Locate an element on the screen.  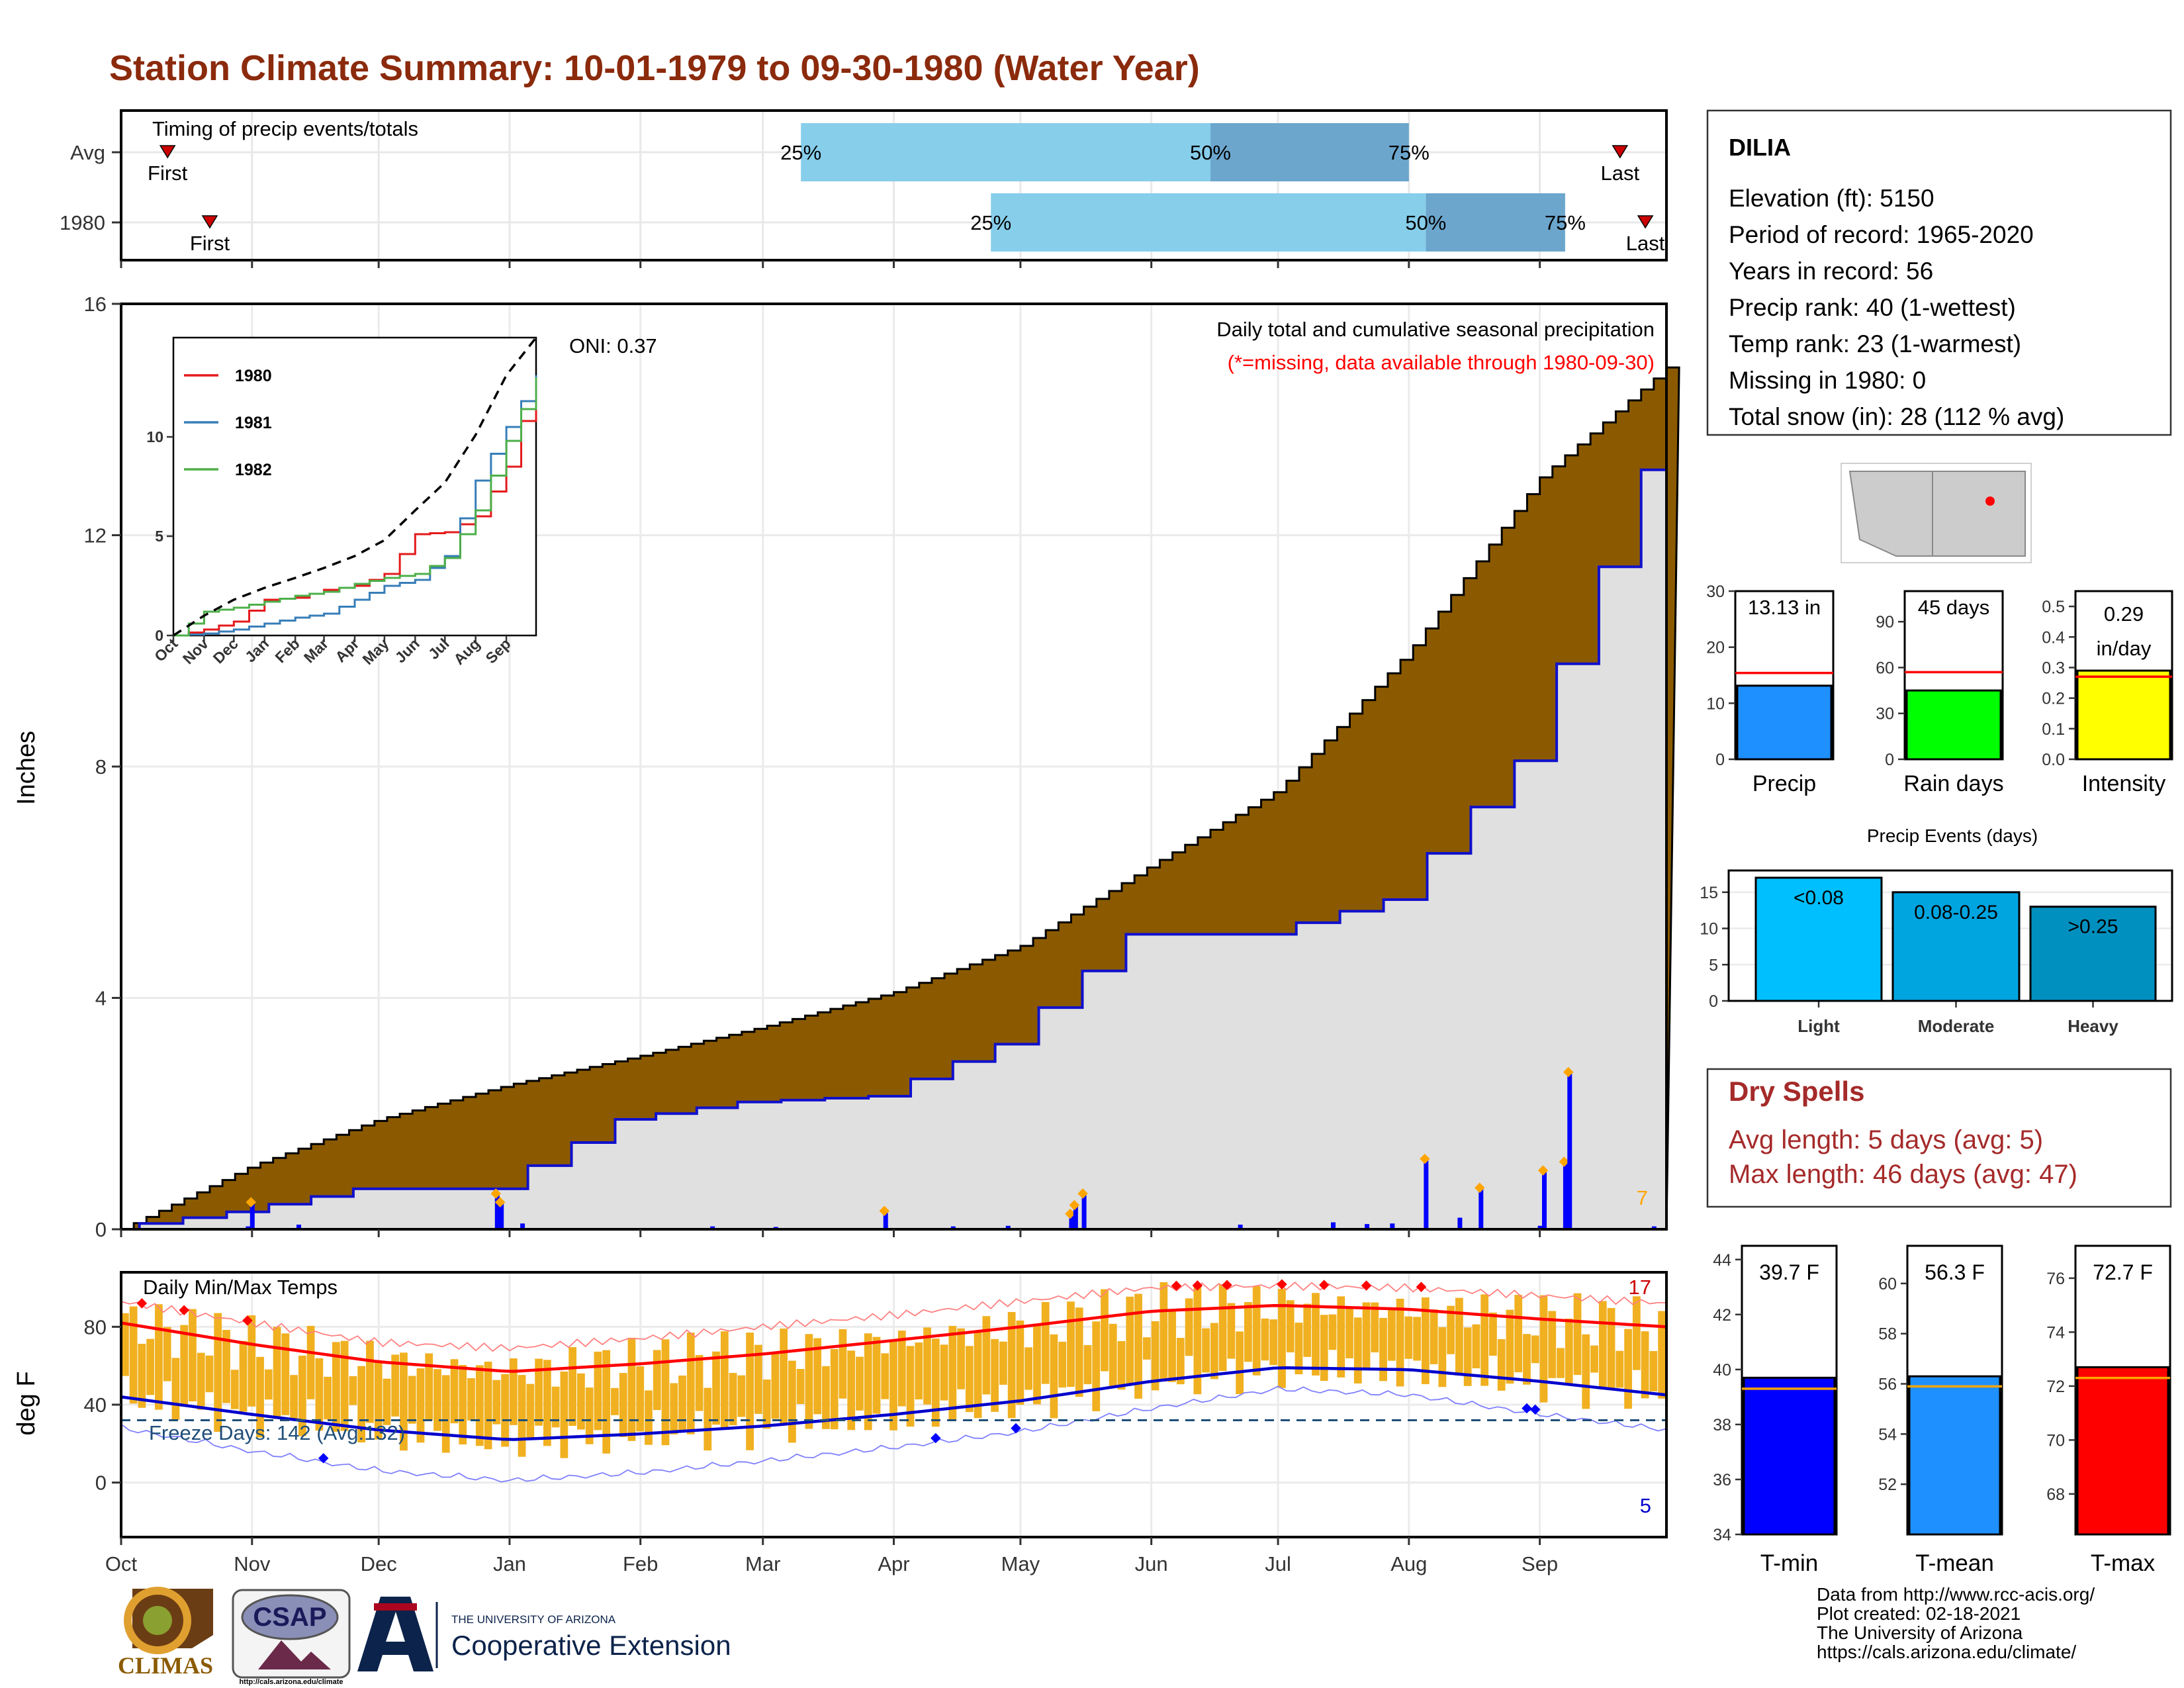
month-tick-label: Jan is located at coordinates (509, 1563).